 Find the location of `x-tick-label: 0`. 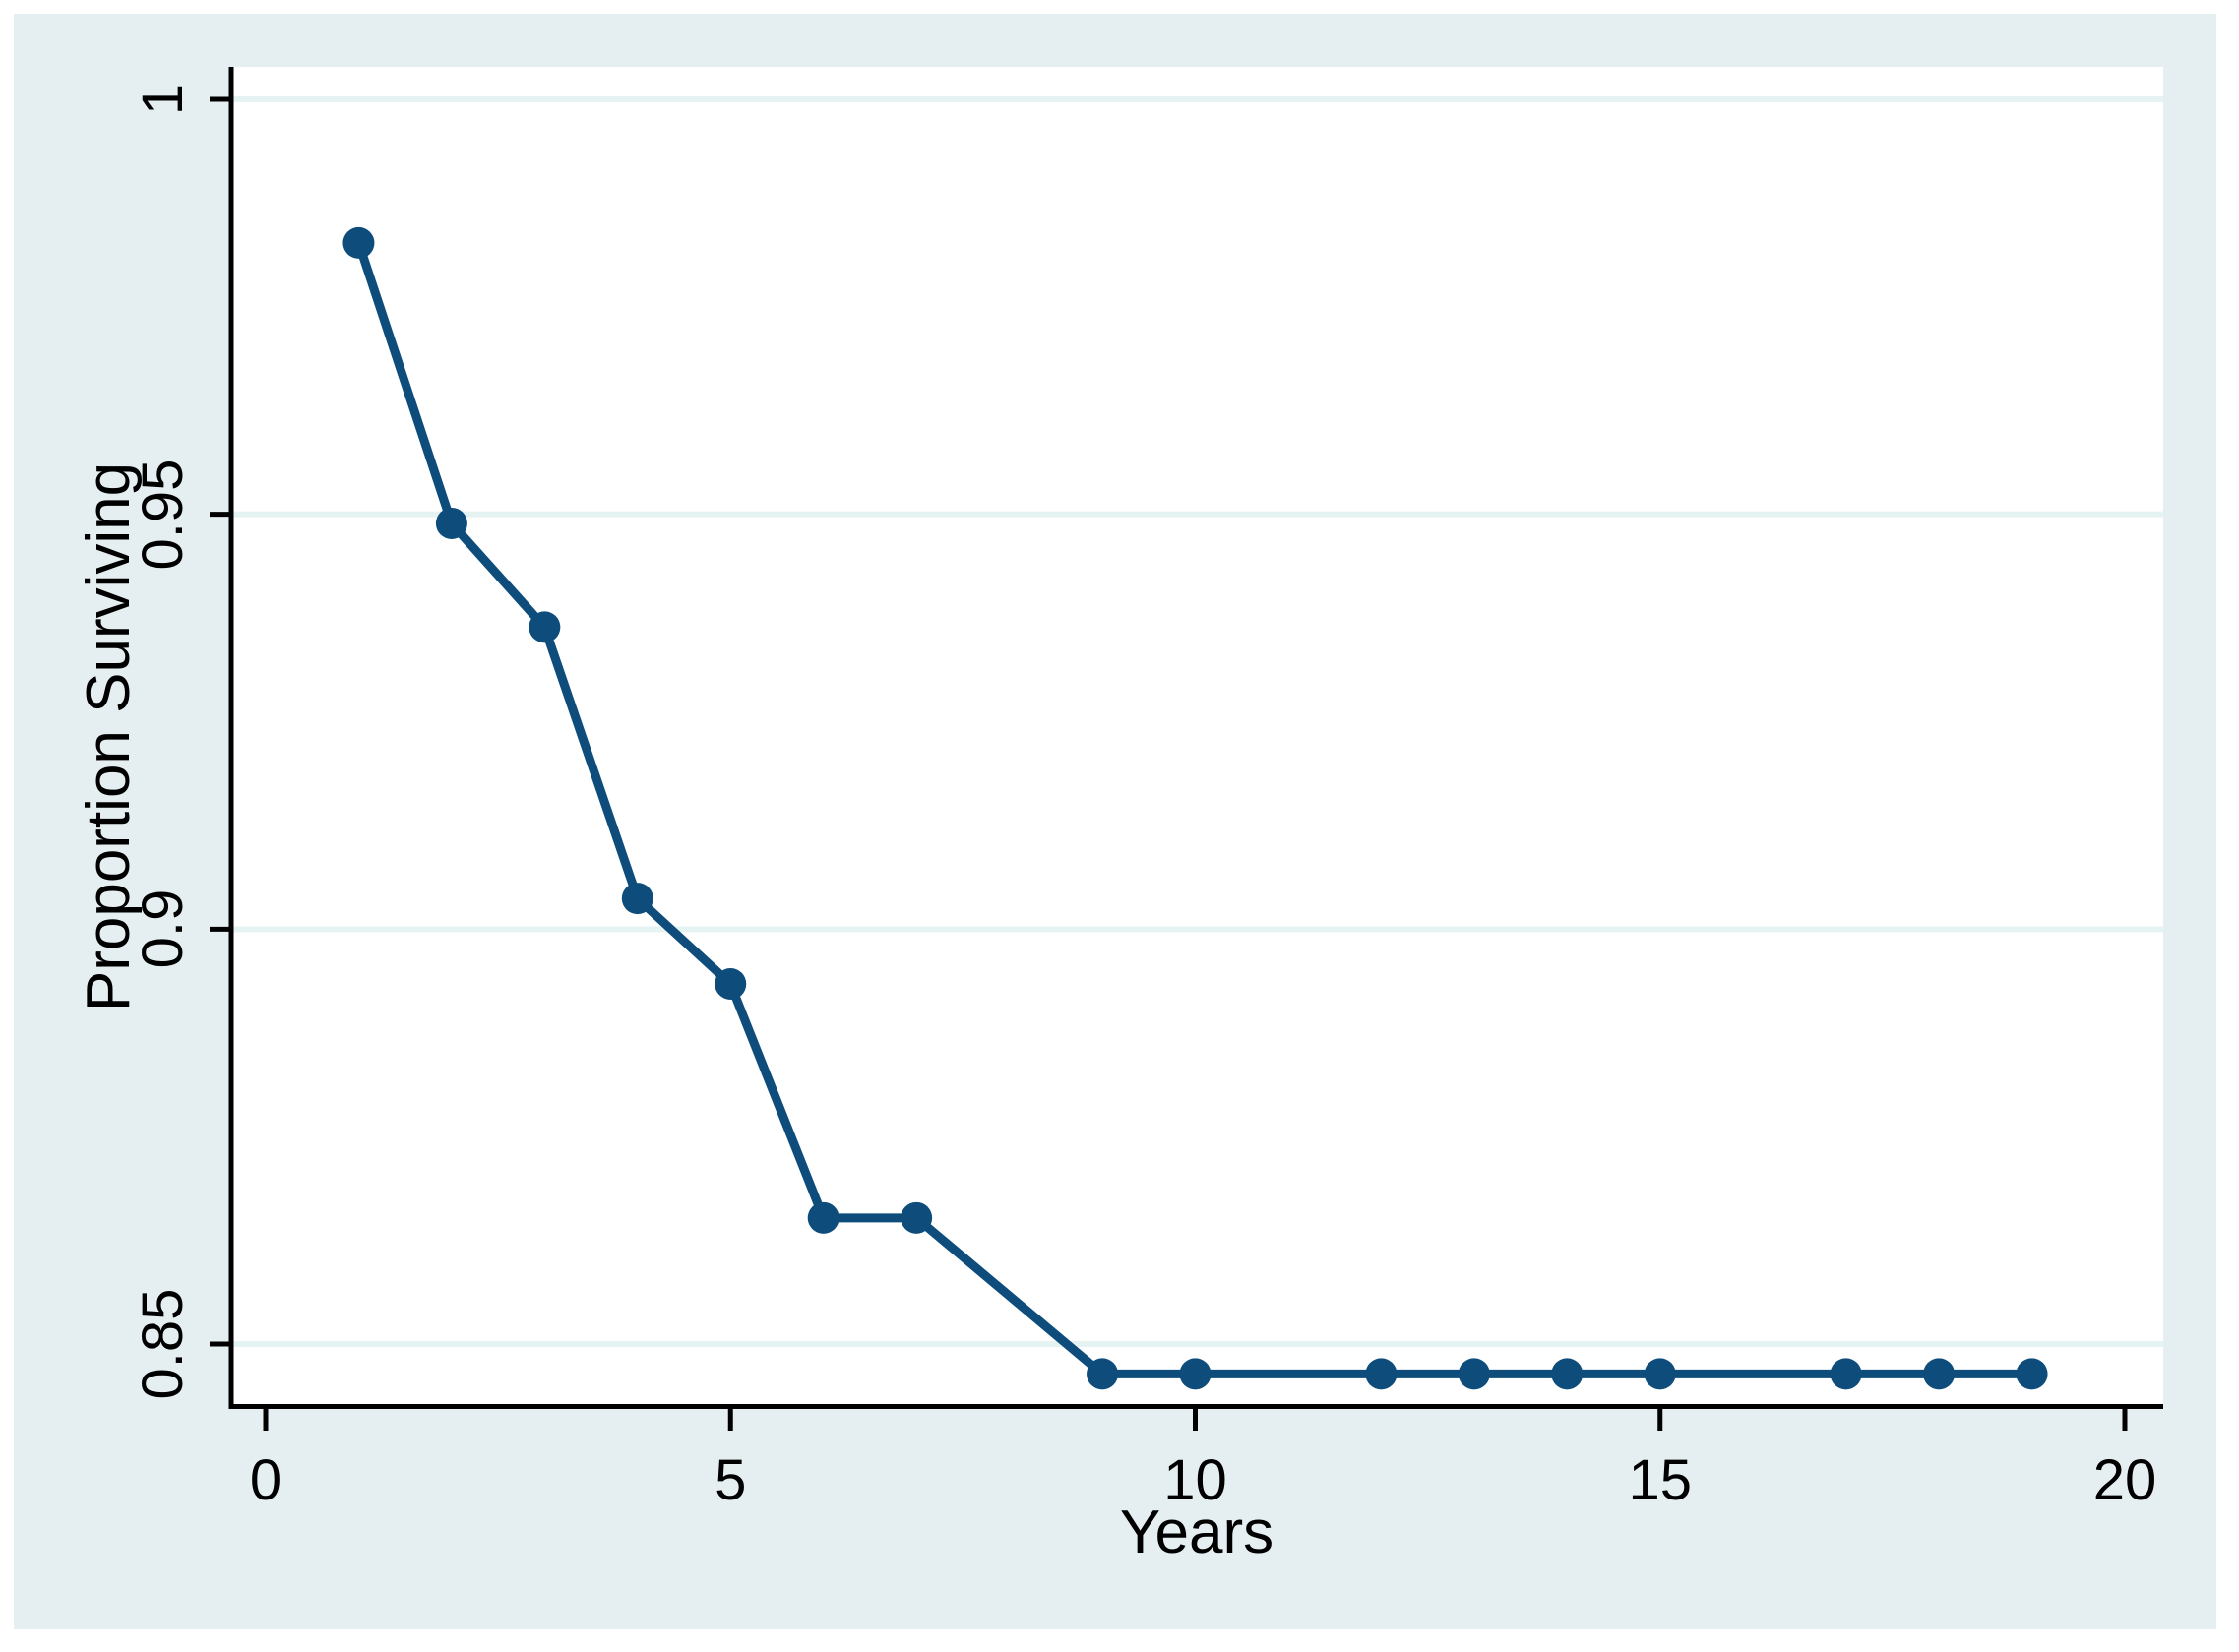

x-tick-label: 0 is located at coordinates (265, 1480).